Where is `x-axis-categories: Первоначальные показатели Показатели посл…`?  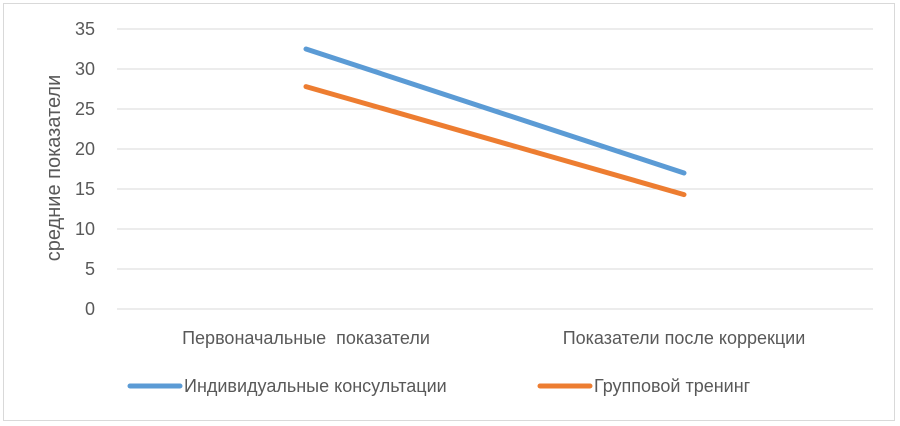
x-axis-categories: Первоначальные показатели Показатели посл… is located at coordinates (493, 338).